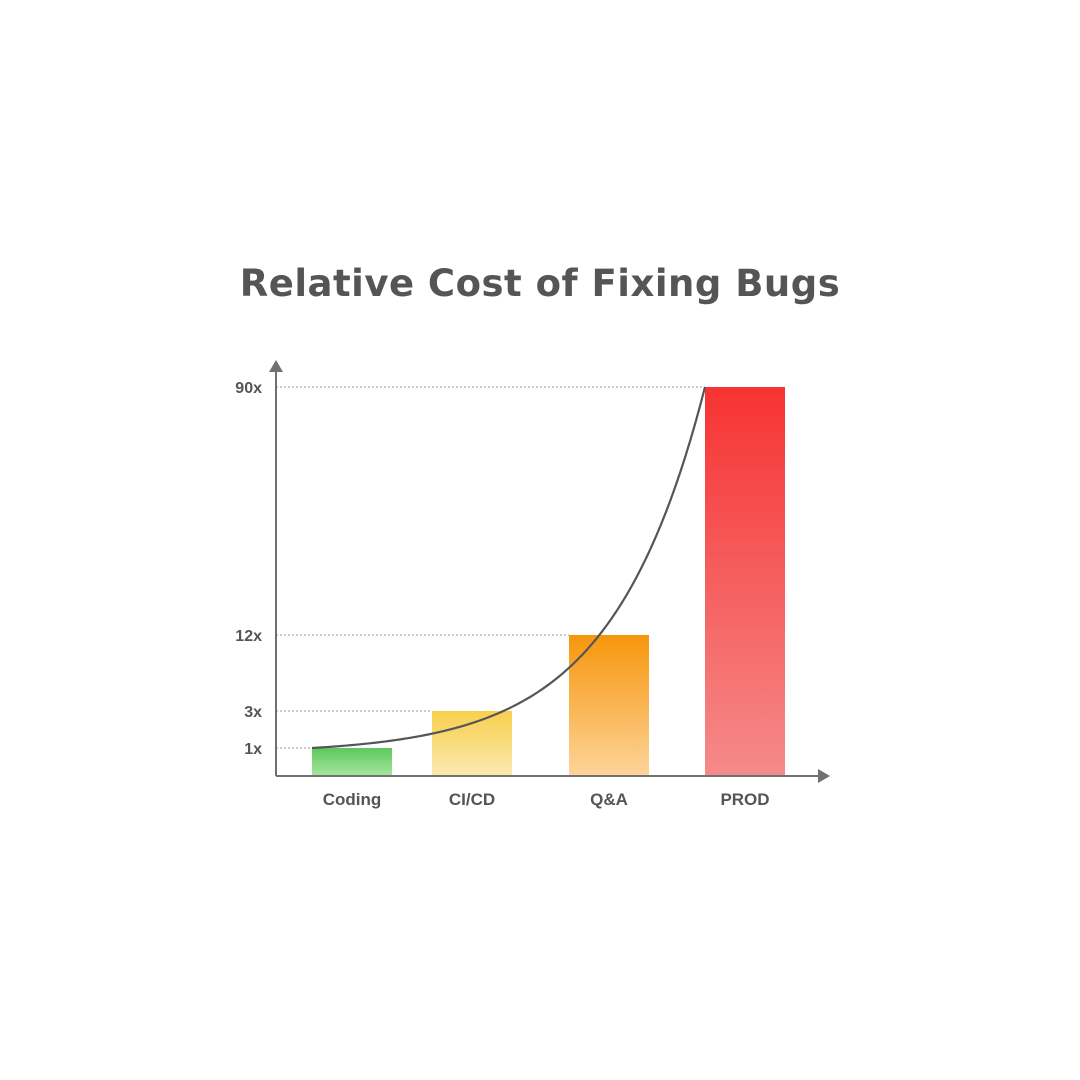 This screenshot has width=1080, height=1080. Describe the element at coordinates (609, 705) in the screenshot. I see `bar-q-a` at that location.